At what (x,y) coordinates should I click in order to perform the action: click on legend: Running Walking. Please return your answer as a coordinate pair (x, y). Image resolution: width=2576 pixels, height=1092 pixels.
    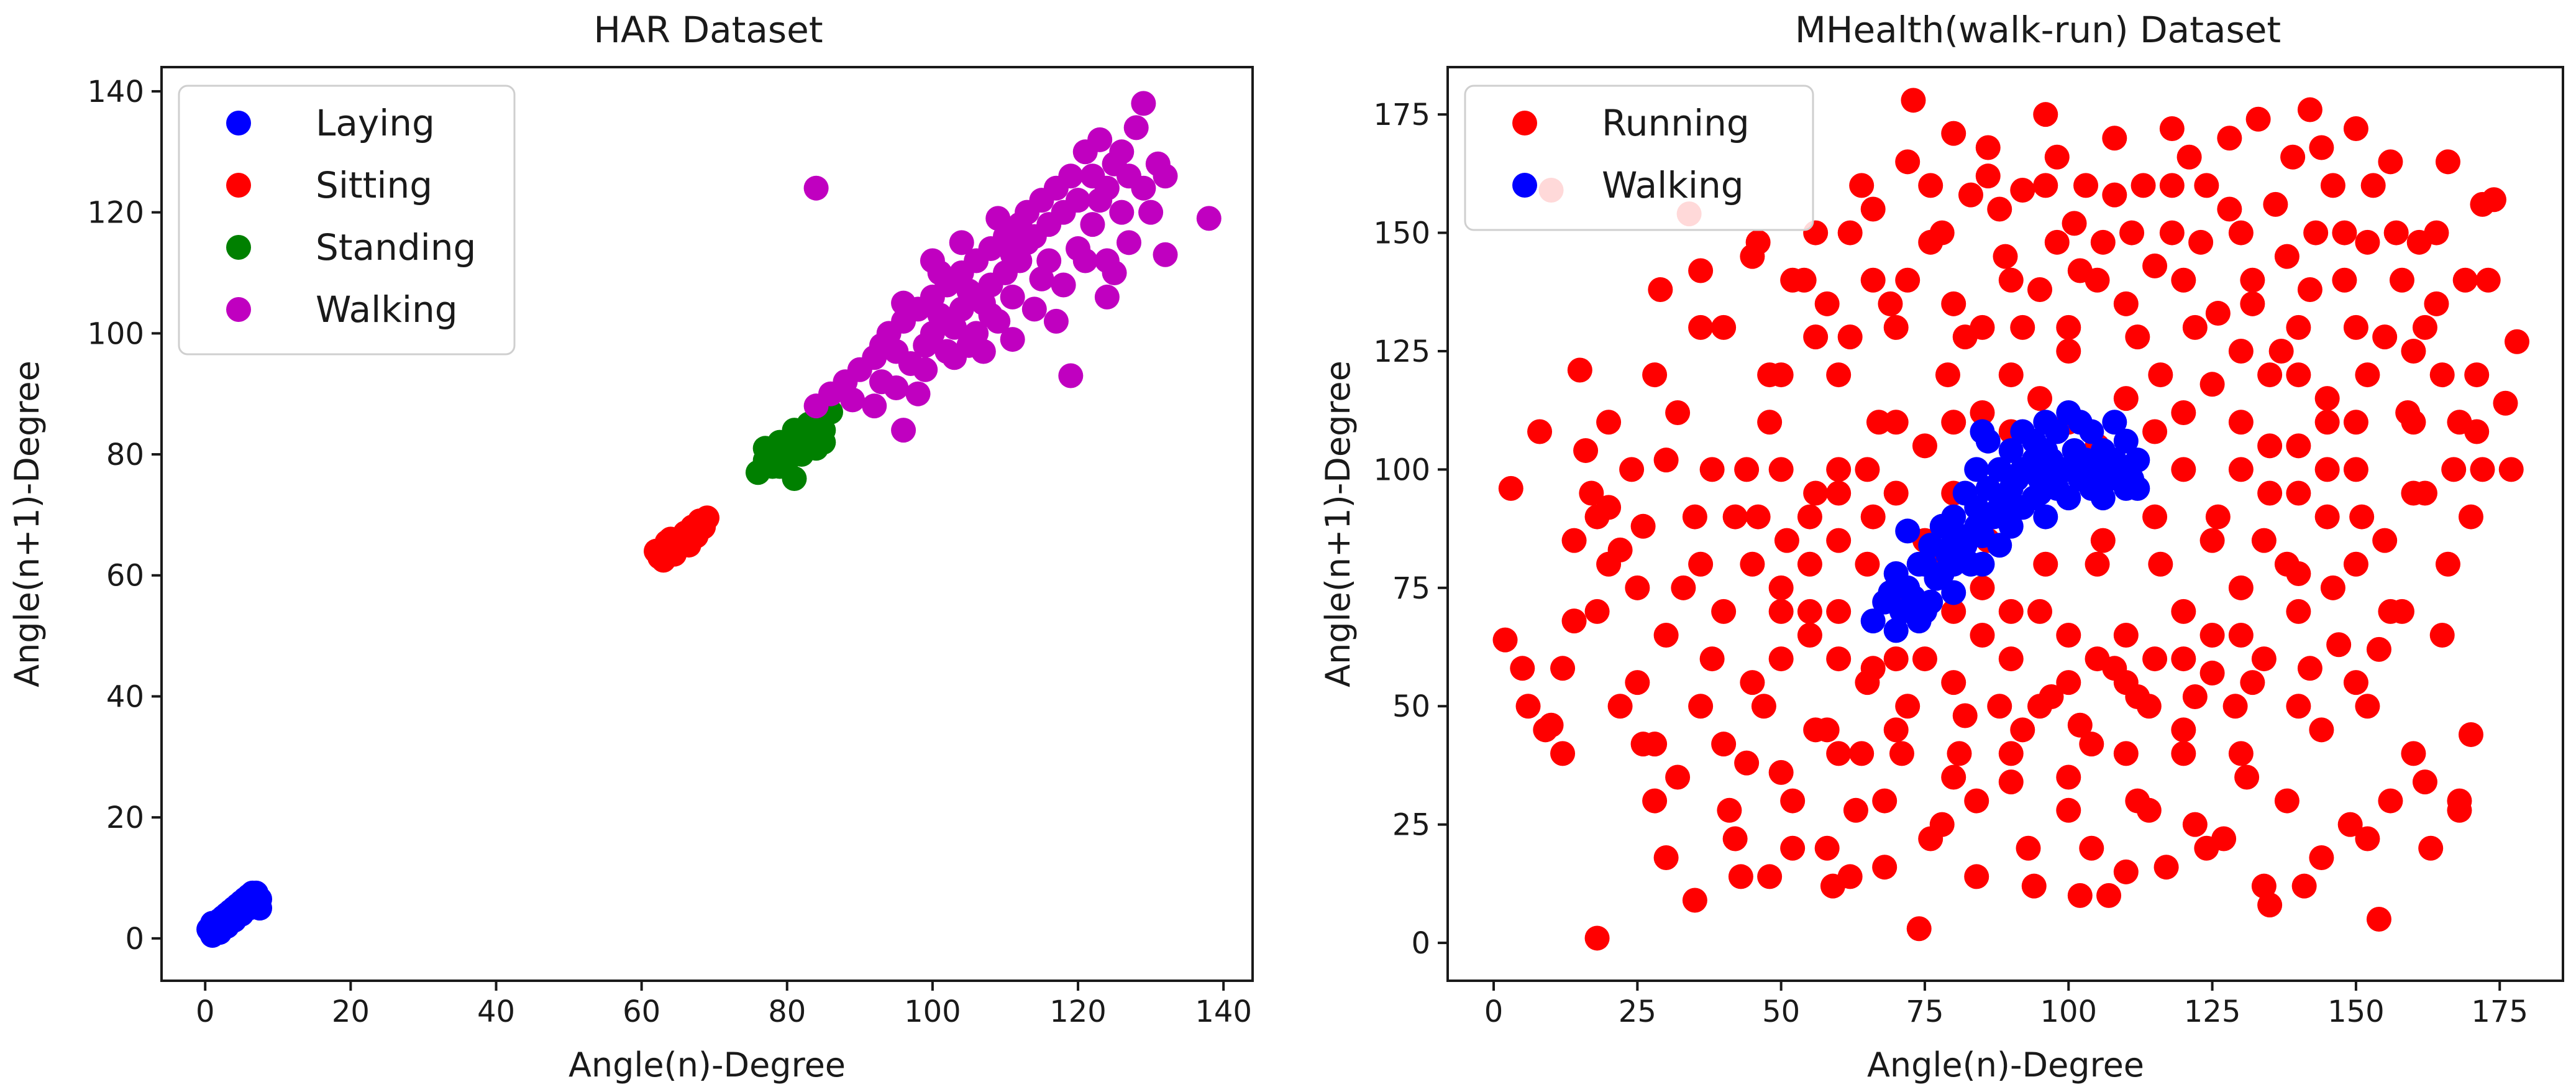
    Looking at the image, I should click on (1639, 158).